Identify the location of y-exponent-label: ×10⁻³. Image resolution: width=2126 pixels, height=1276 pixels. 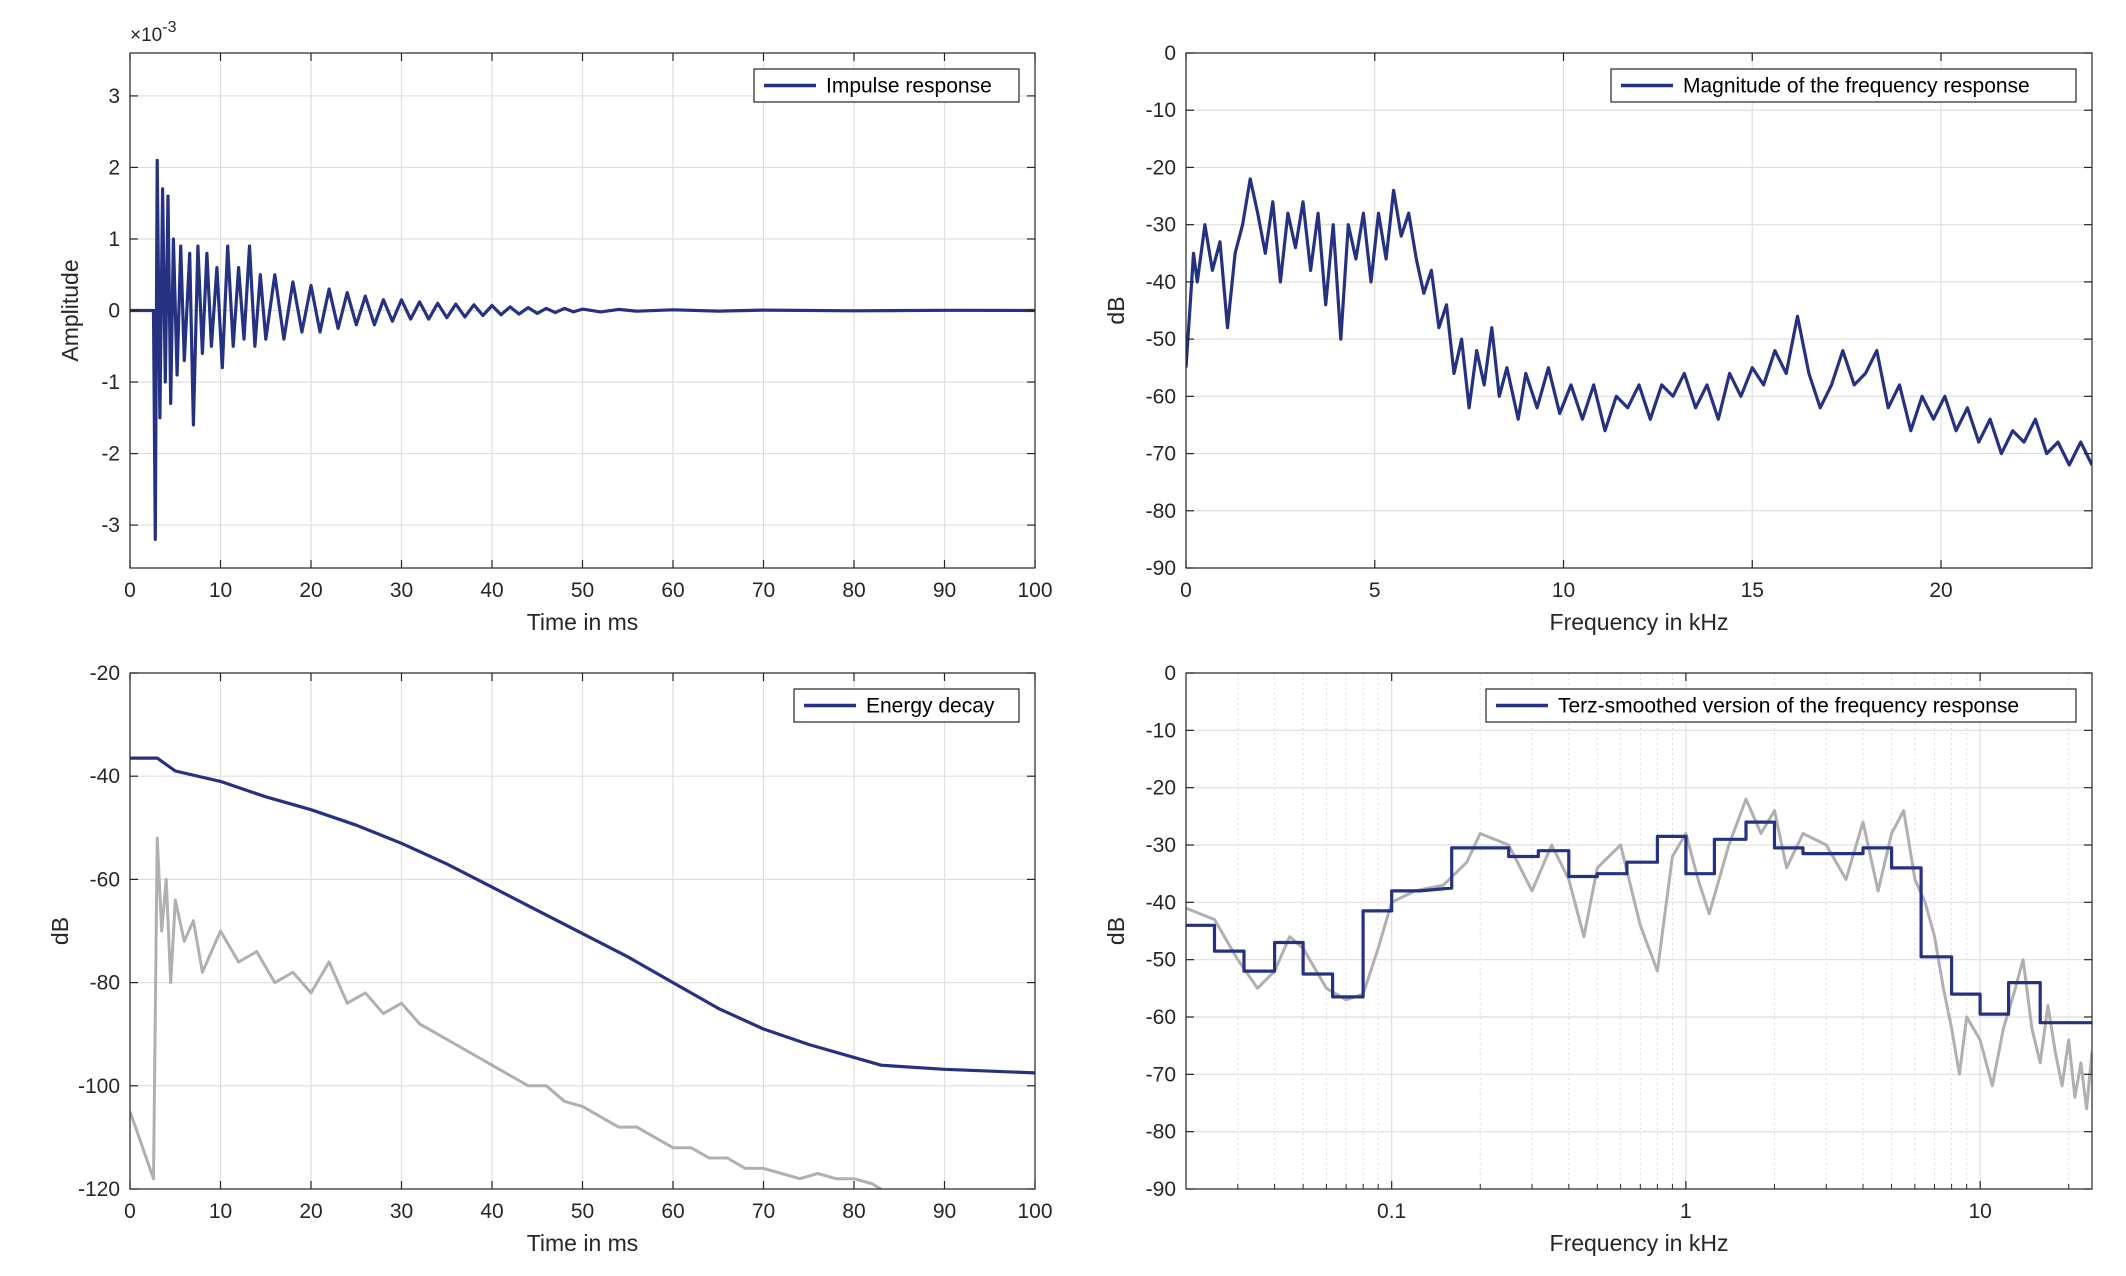
(153, 32).